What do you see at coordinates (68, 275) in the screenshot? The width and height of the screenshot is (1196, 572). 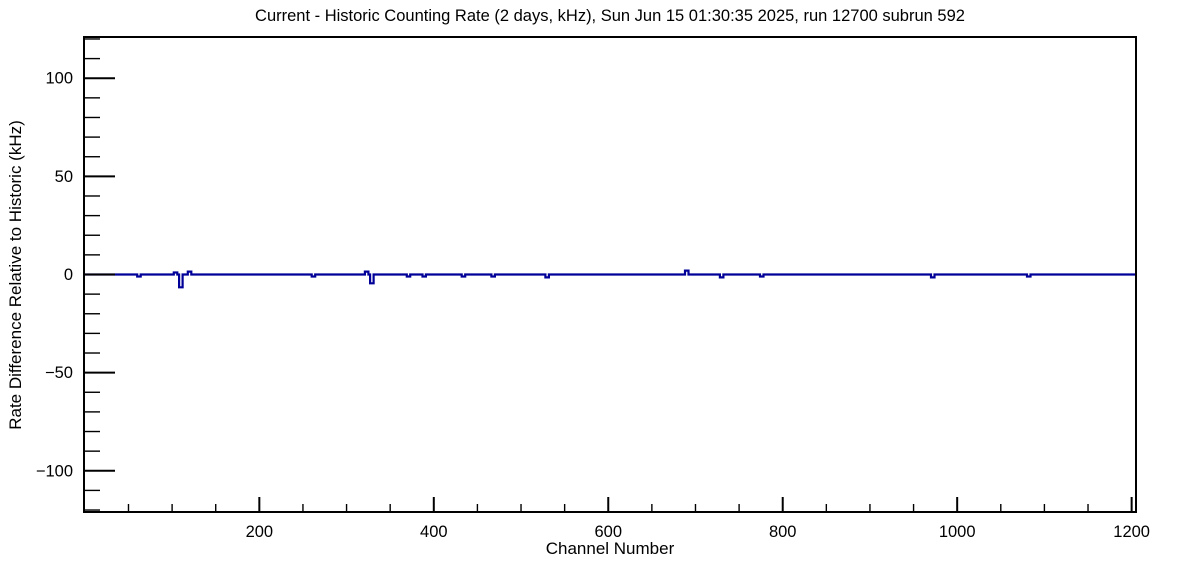 I see `y-tick-label: 0` at bounding box center [68, 275].